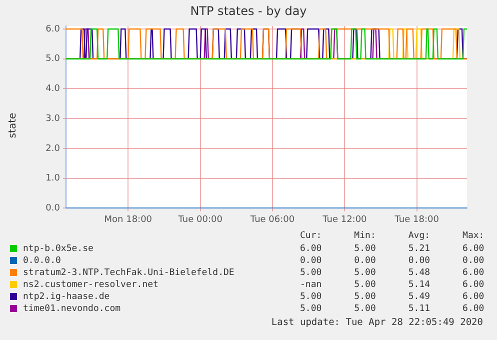 Image resolution: width=497 pixels, height=340 pixels. What do you see at coordinates (345, 219) in the screenshot?
I see `x-tick-label: Tue 12:00` at bounding box center [345, 219].